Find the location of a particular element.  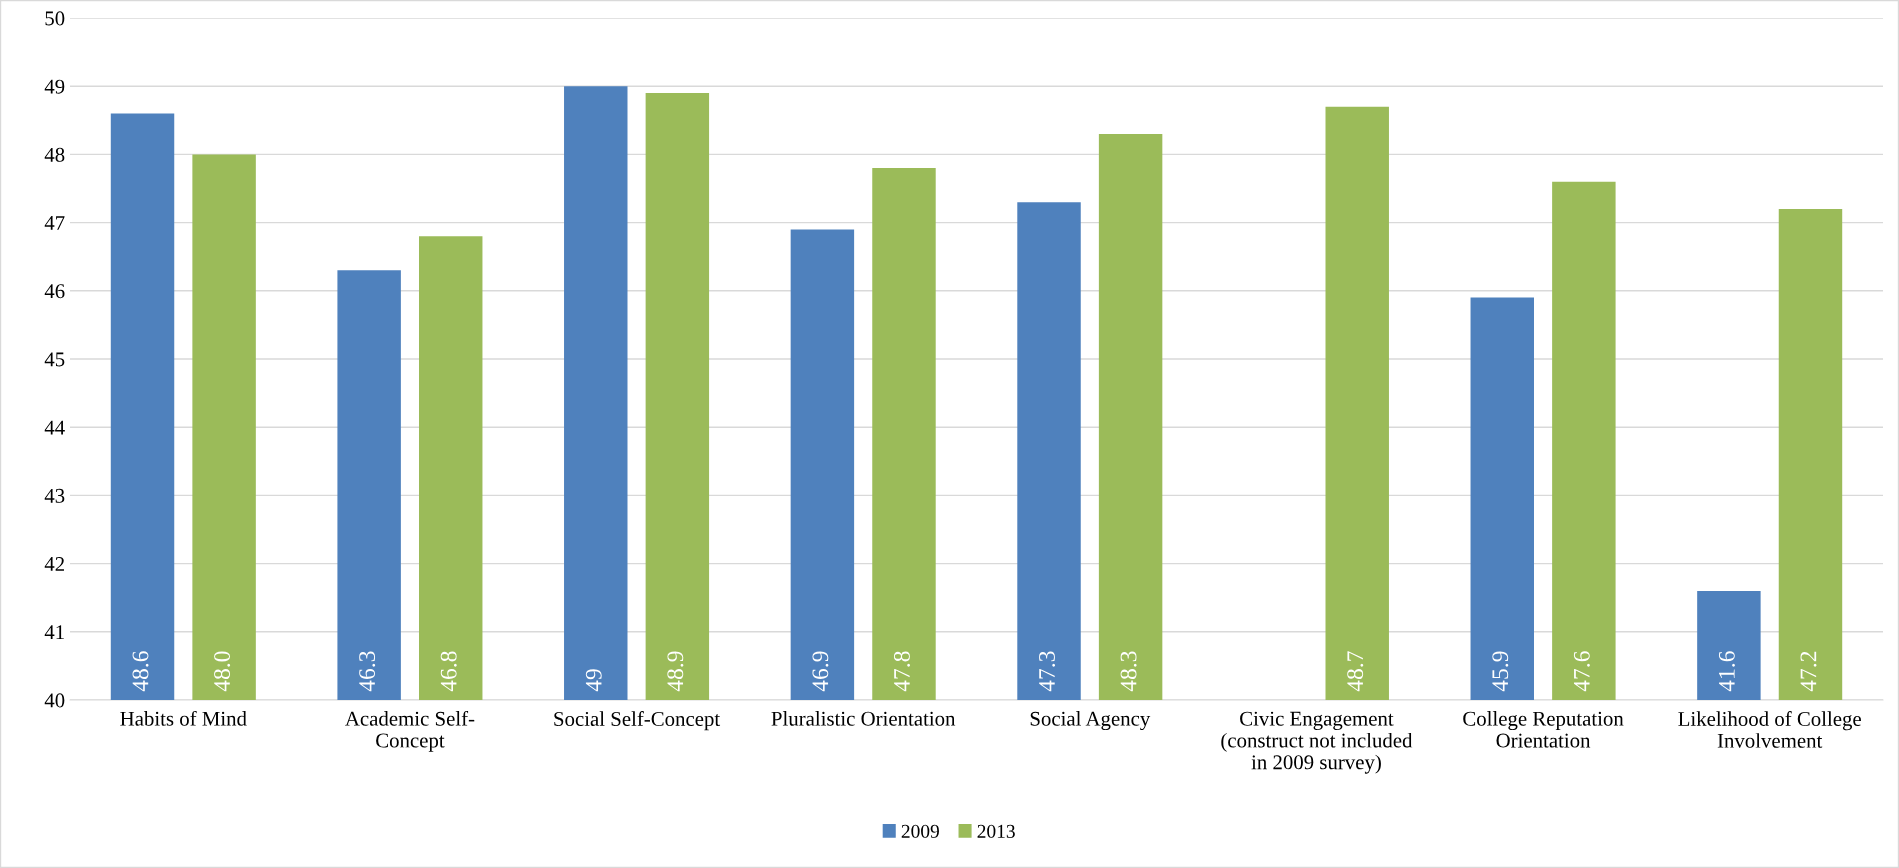

x-tick-label: Social Self-Concept is located at coordinates (637, 721).